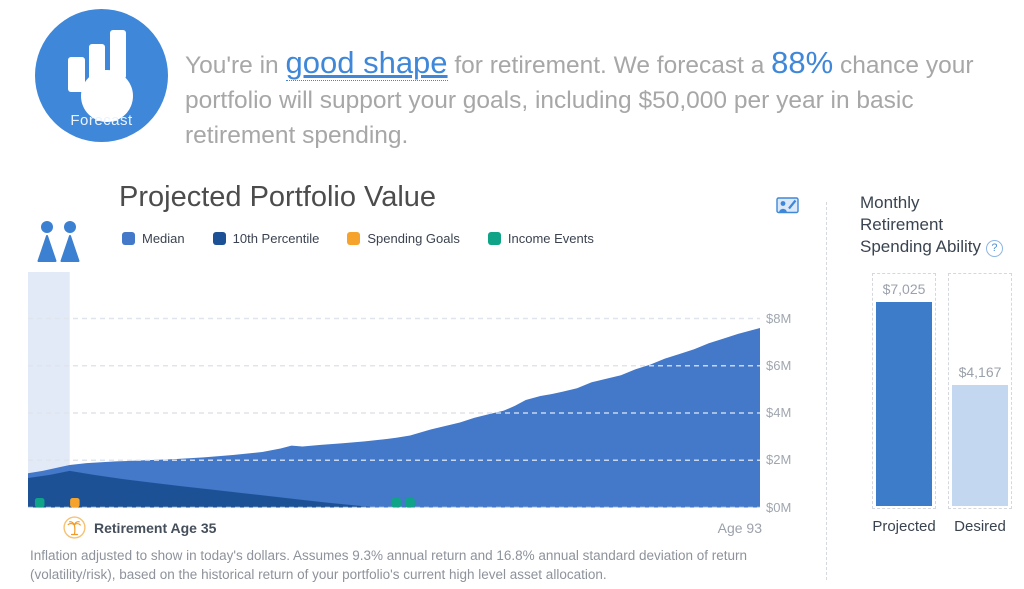 The height and width of the screenshot is (589, 1024). I want to click on spending-bar-projected: $7,025 Projected, so click(904, 404).